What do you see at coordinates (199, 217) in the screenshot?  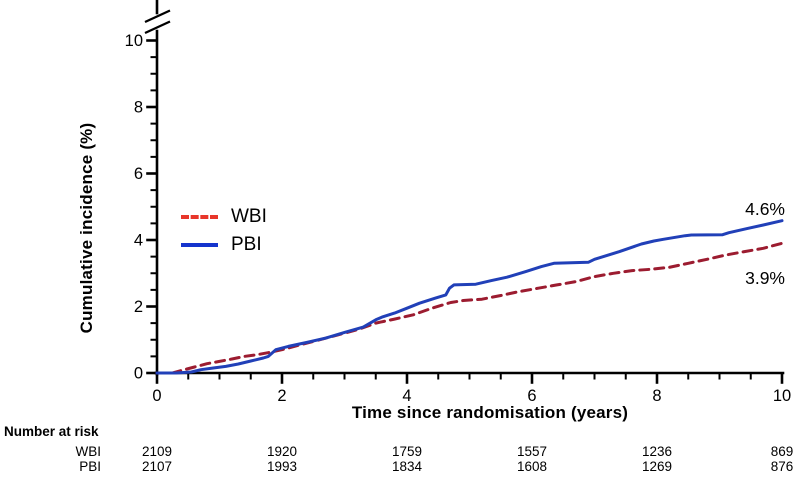 I see `wbi-dashed-line-sample` at bounding box center [199, 217].